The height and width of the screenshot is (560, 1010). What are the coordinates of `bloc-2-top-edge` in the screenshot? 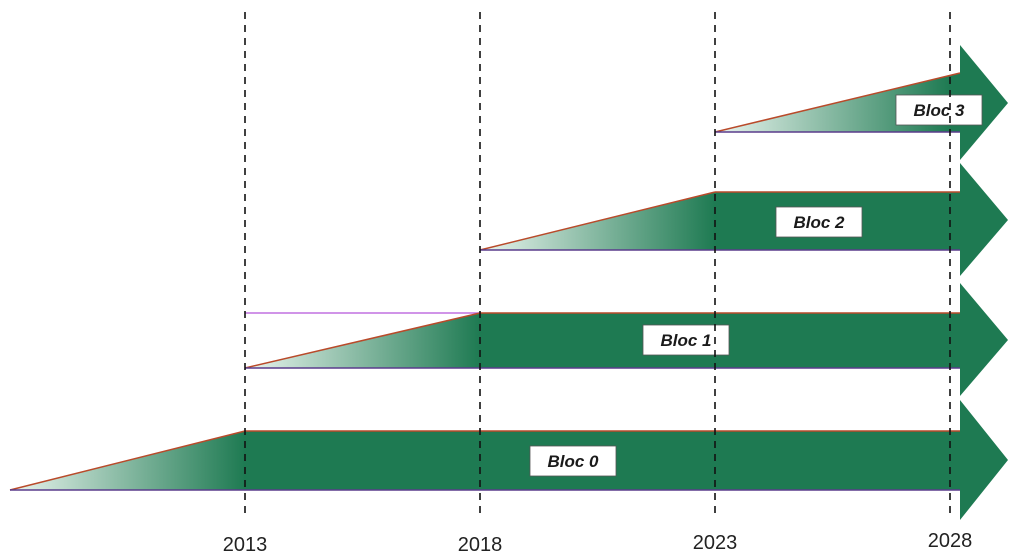 It's located at (597, 221).